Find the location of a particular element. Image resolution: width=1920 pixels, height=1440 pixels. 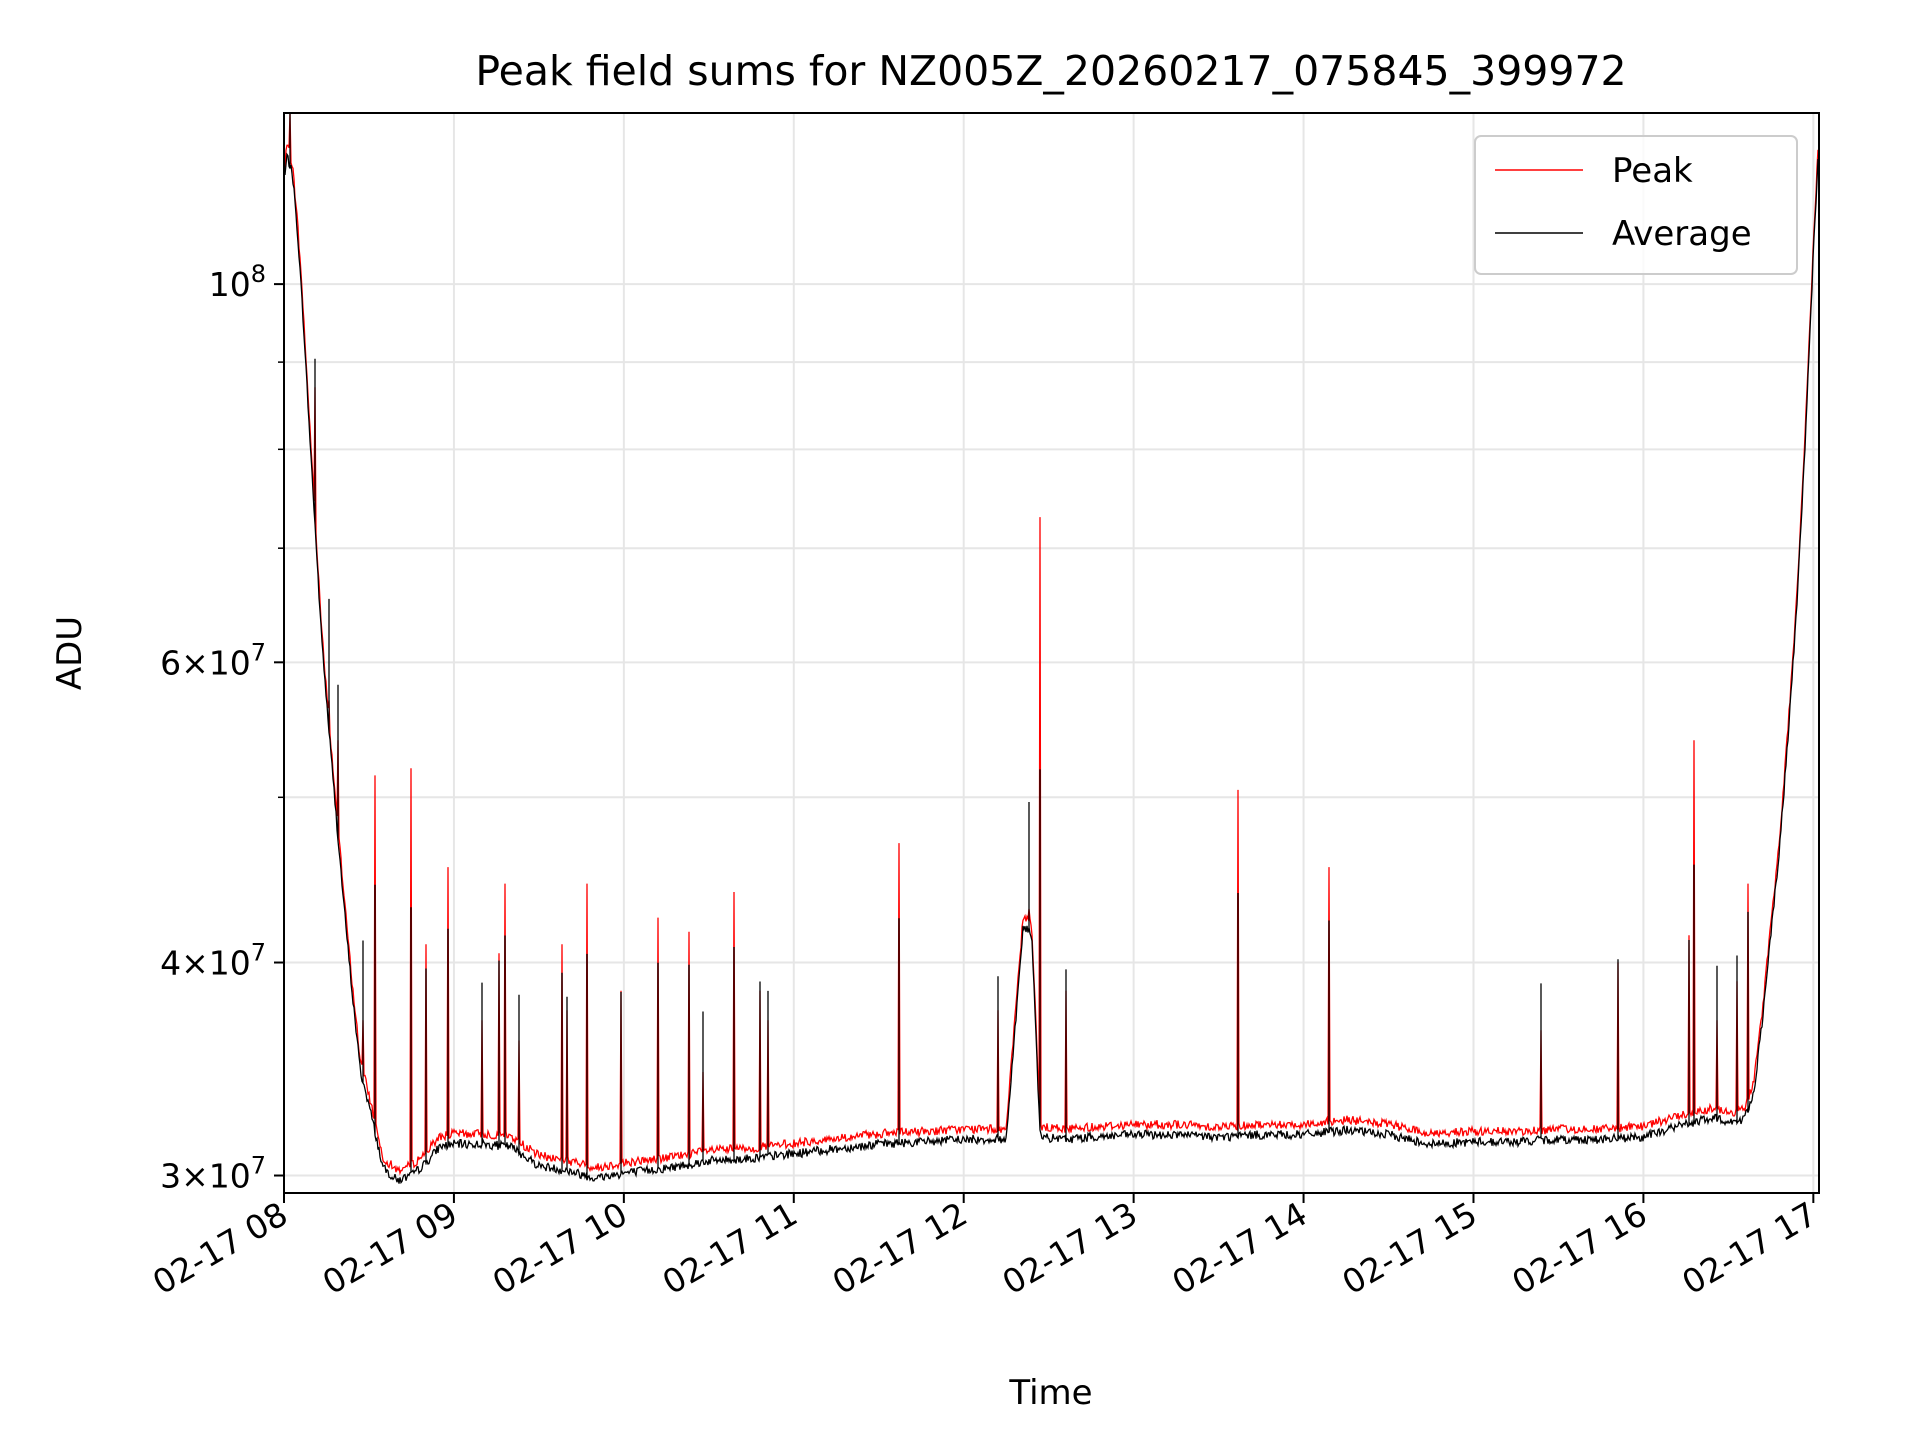

legend-average-label: Average is located at coordinates (1682, 234).